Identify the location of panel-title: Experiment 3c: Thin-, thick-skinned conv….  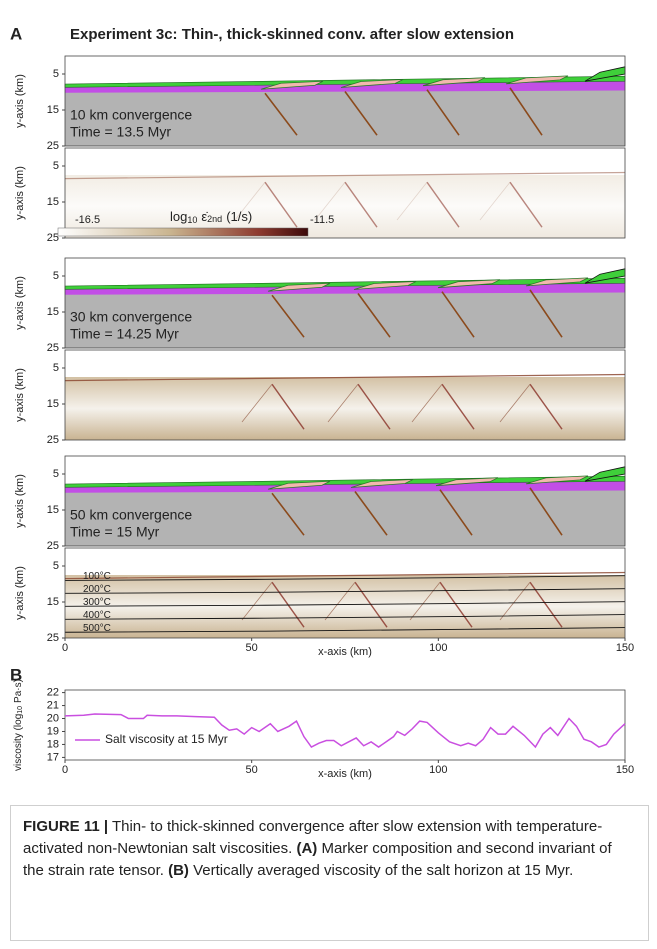
(292, 34).